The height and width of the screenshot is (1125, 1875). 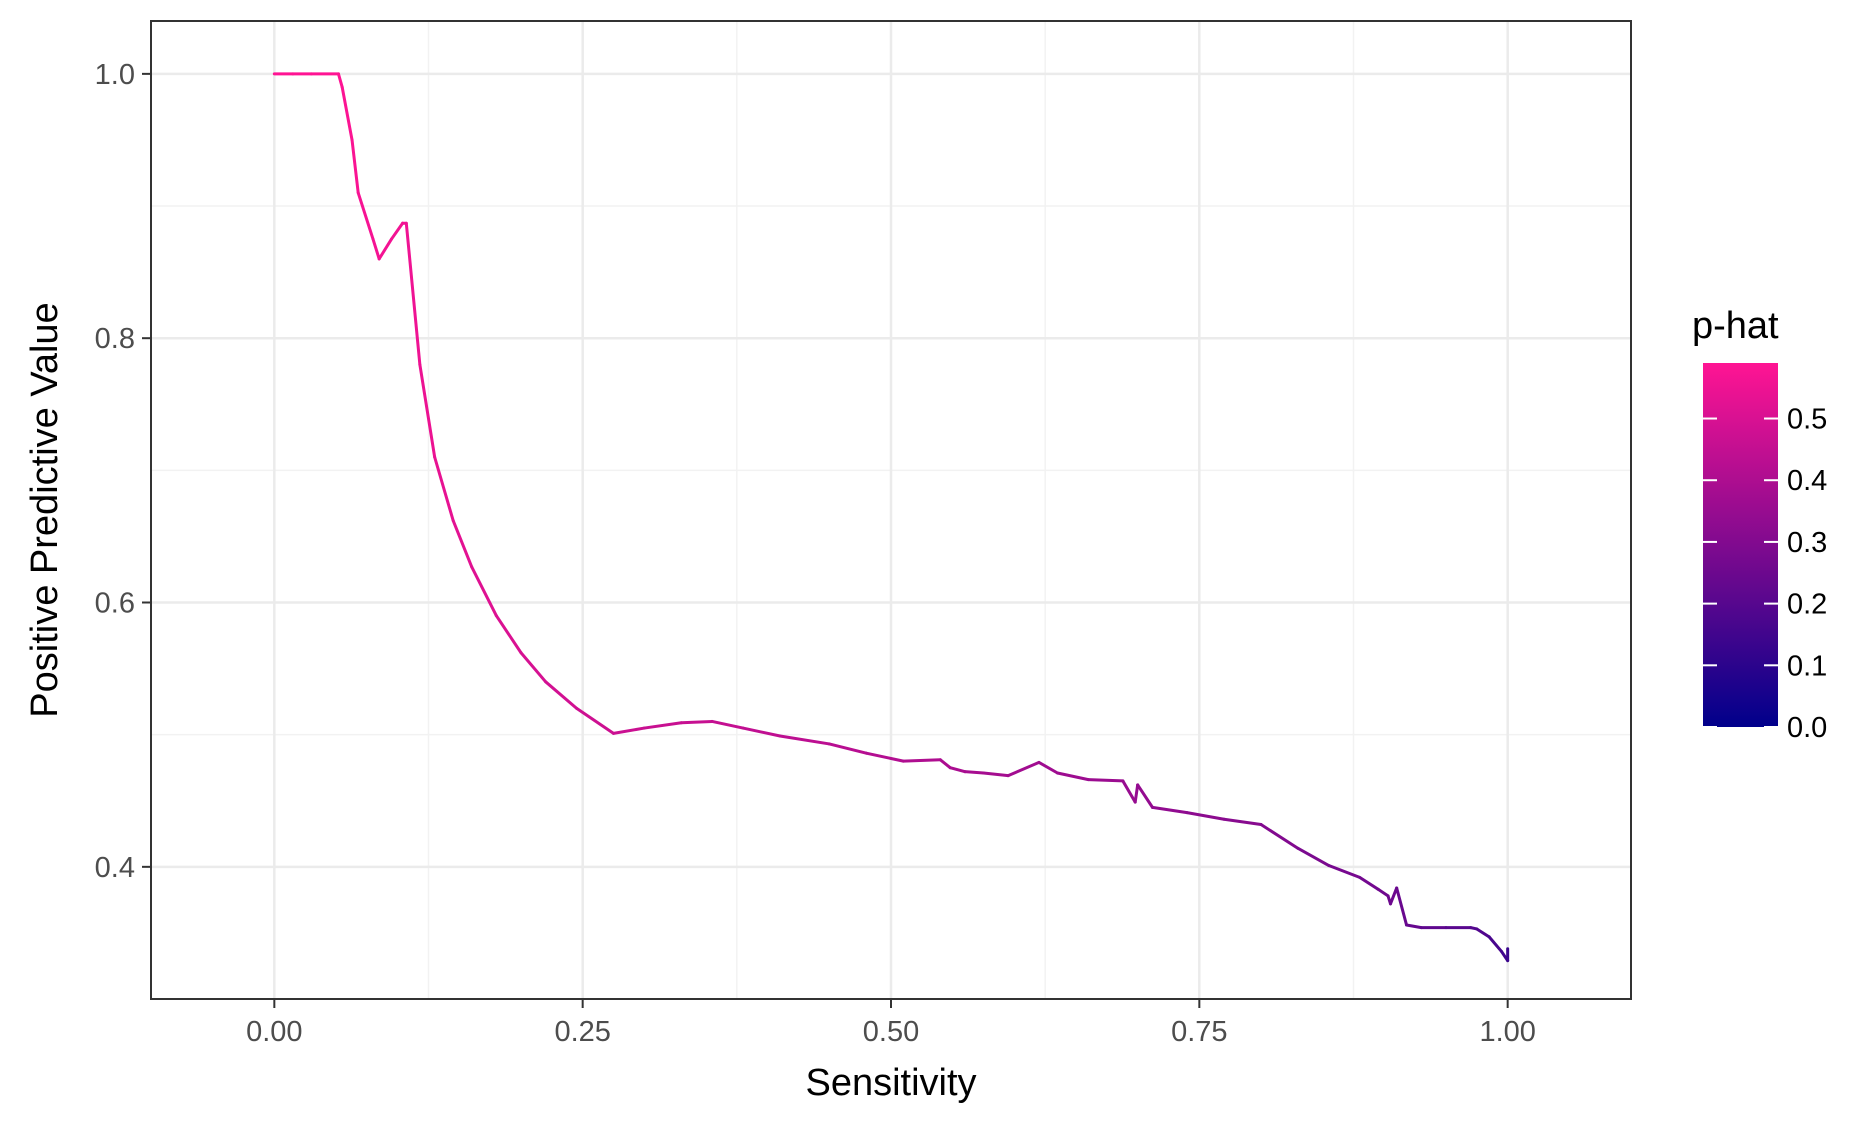 I want to click on y-tick-label: 0.4, so click(x=115, y=868).